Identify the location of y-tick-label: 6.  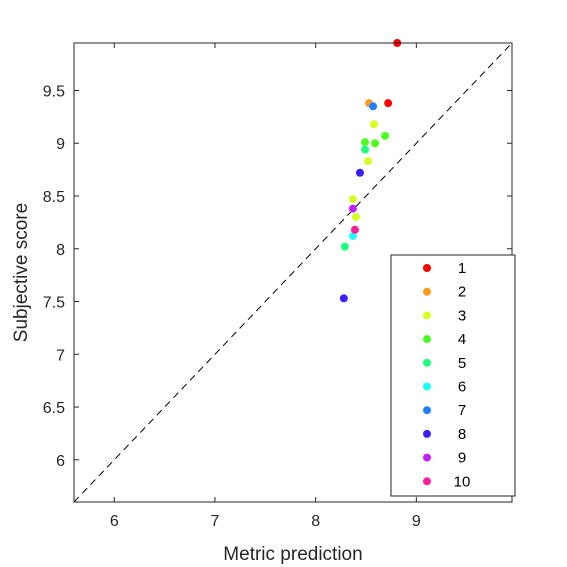
(60, 461).